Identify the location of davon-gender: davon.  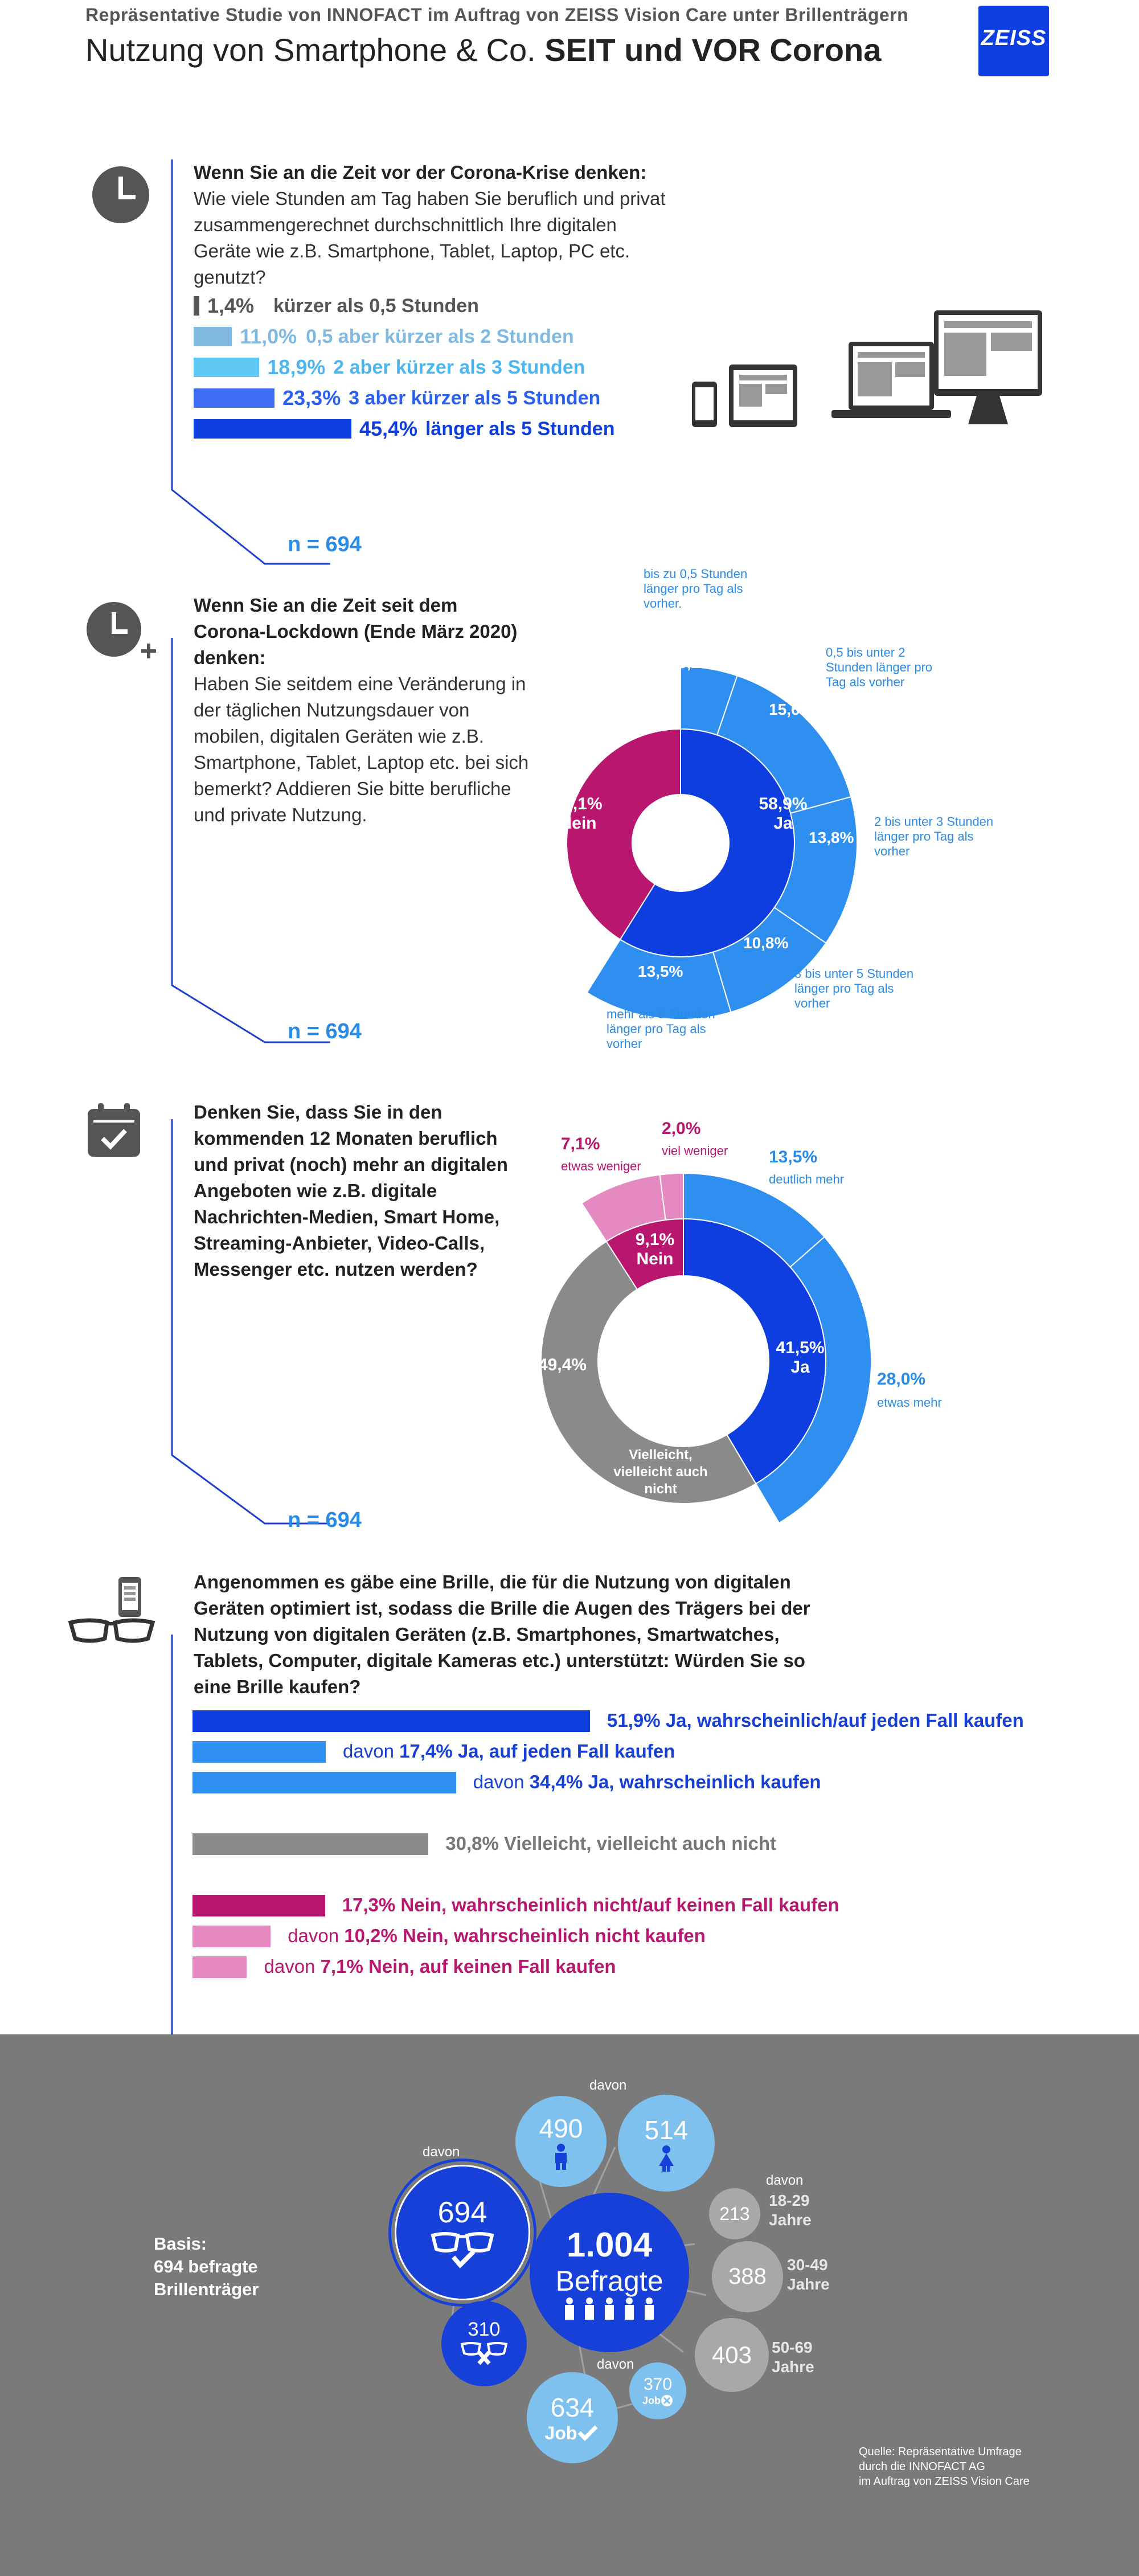
(608, 2085).